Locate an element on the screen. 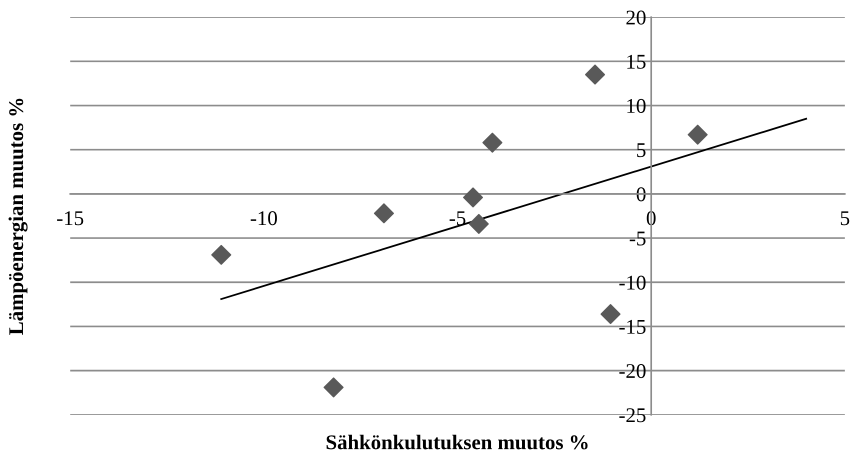 This screenshot has height=464, width=856. y-tick-label: -15 is located at coordinates (632, 327).